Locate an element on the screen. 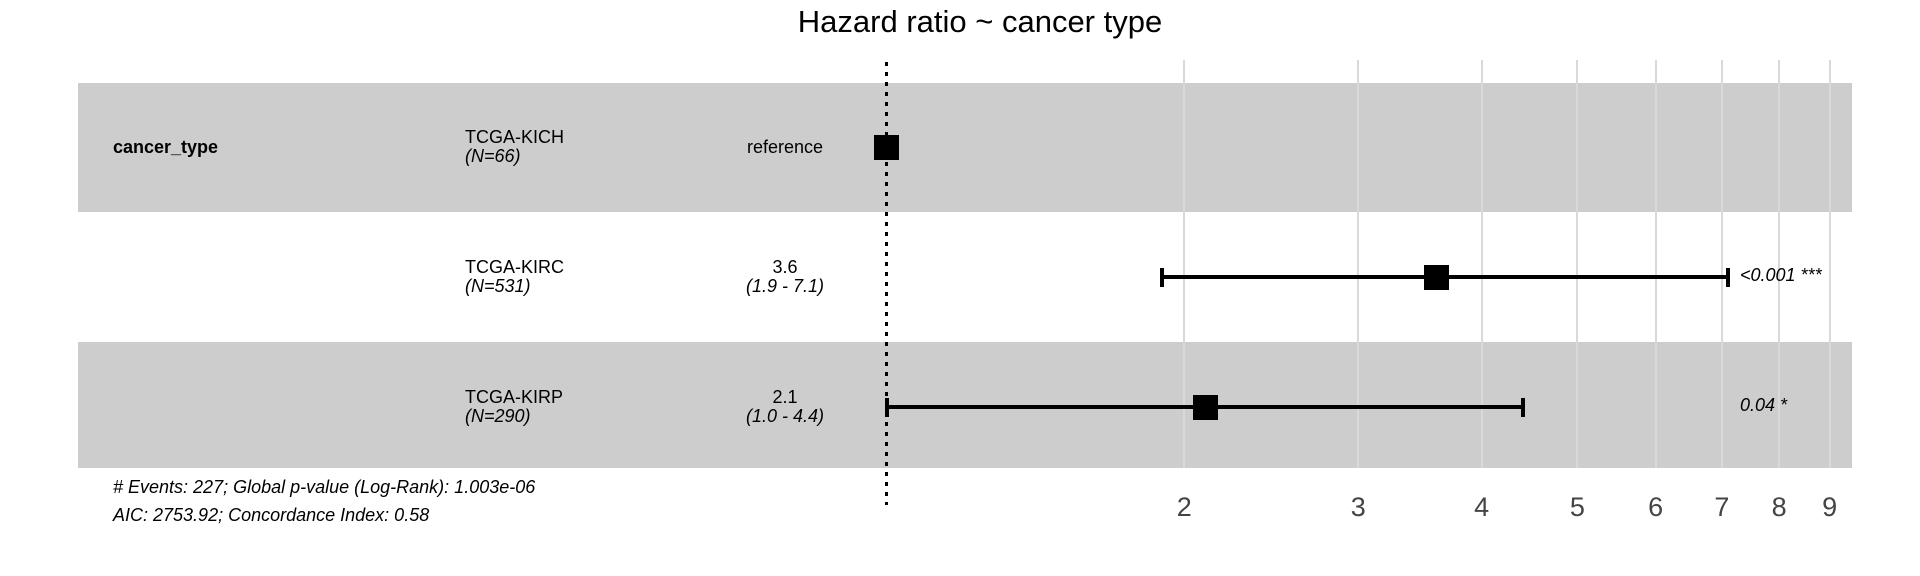  term-n: (N=290) is located at coordinates (498, 416).